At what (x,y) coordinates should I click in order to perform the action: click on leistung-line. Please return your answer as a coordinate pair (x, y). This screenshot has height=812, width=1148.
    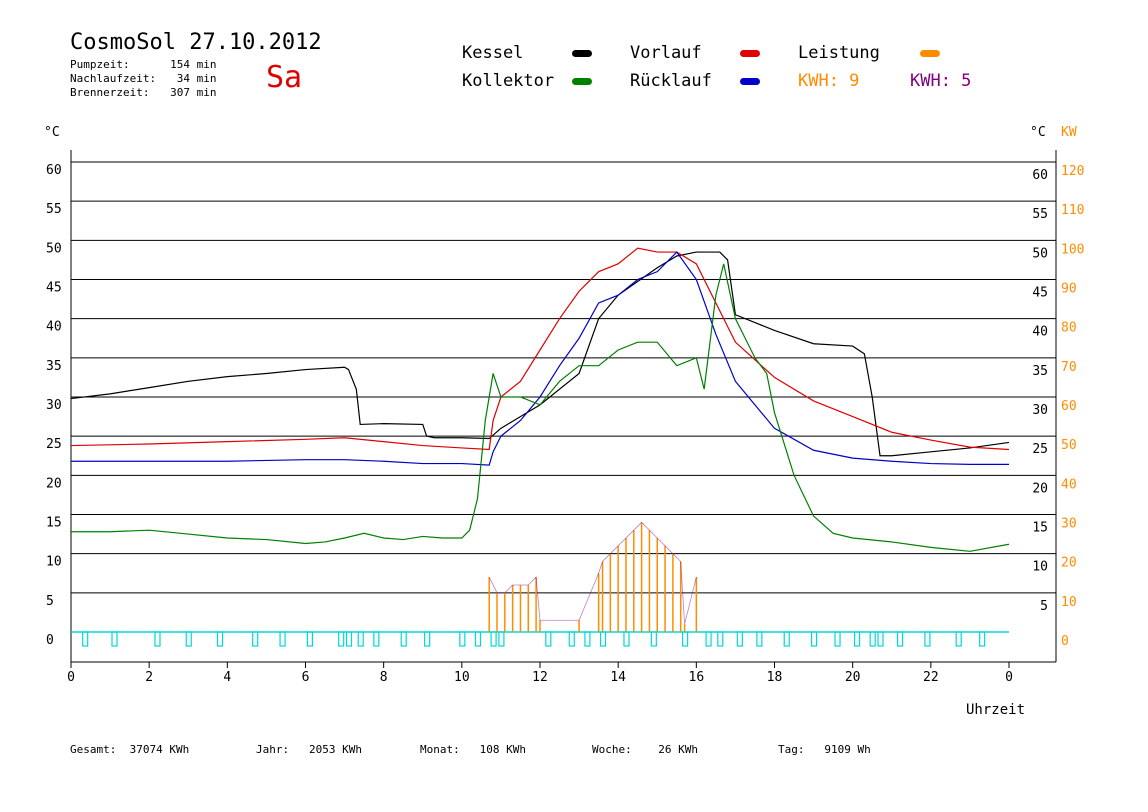
    Looking at the image, I should click on (592, 573).